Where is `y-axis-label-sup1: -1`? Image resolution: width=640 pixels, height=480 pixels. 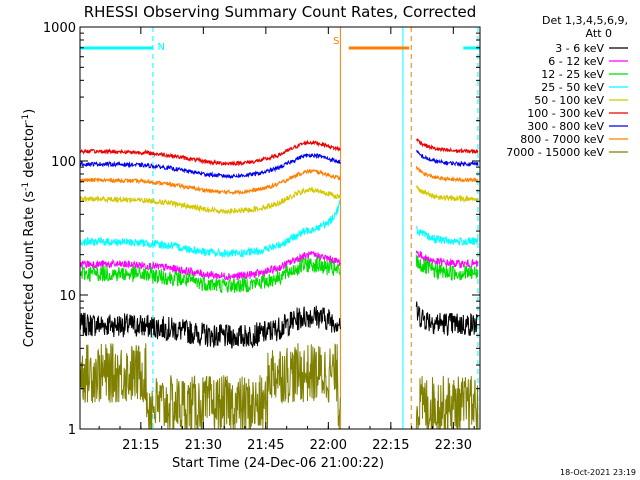 y-axis-label-sup1: -1 is located at coordinates (26, 186).